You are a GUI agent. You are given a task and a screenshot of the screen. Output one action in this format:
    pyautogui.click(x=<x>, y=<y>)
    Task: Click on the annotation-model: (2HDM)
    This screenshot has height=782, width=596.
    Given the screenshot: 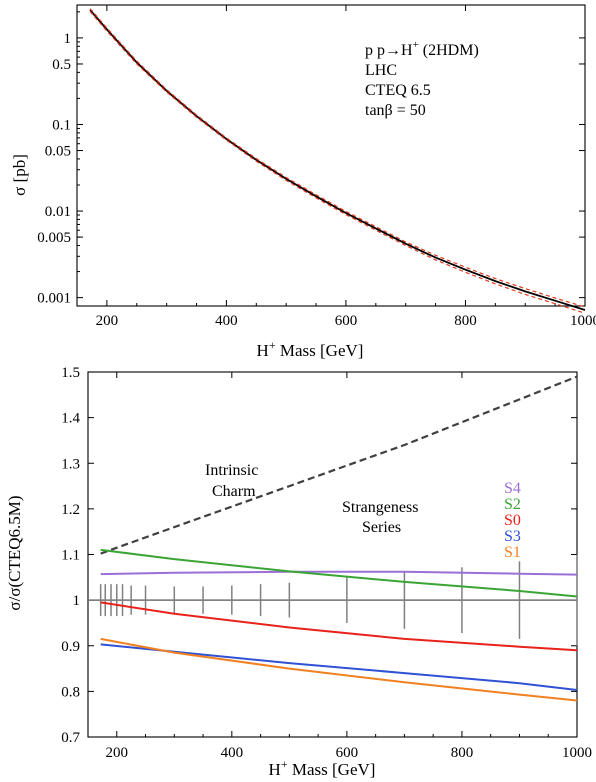 What is the action you would take?
    pyautogui.click(x=449, y=50)
    